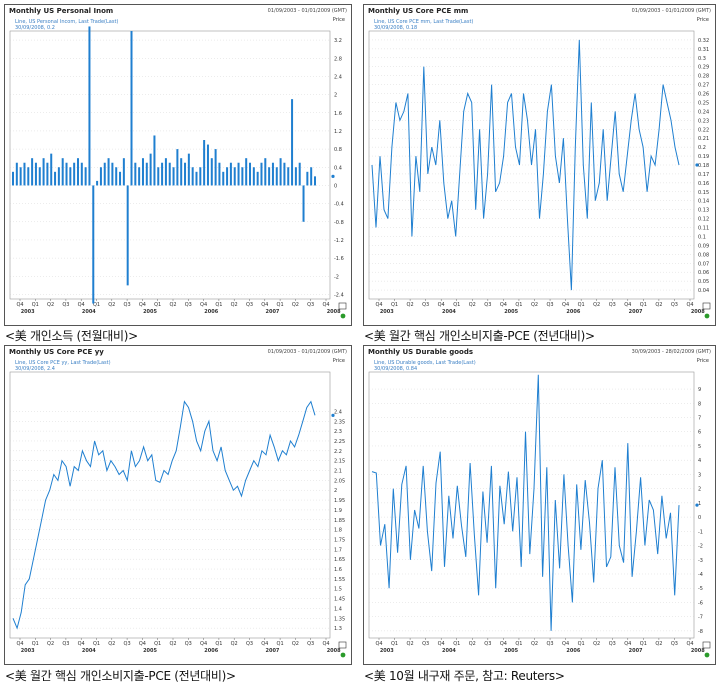  I want to click on y-tick-label: 1.7, so click(338, 550).